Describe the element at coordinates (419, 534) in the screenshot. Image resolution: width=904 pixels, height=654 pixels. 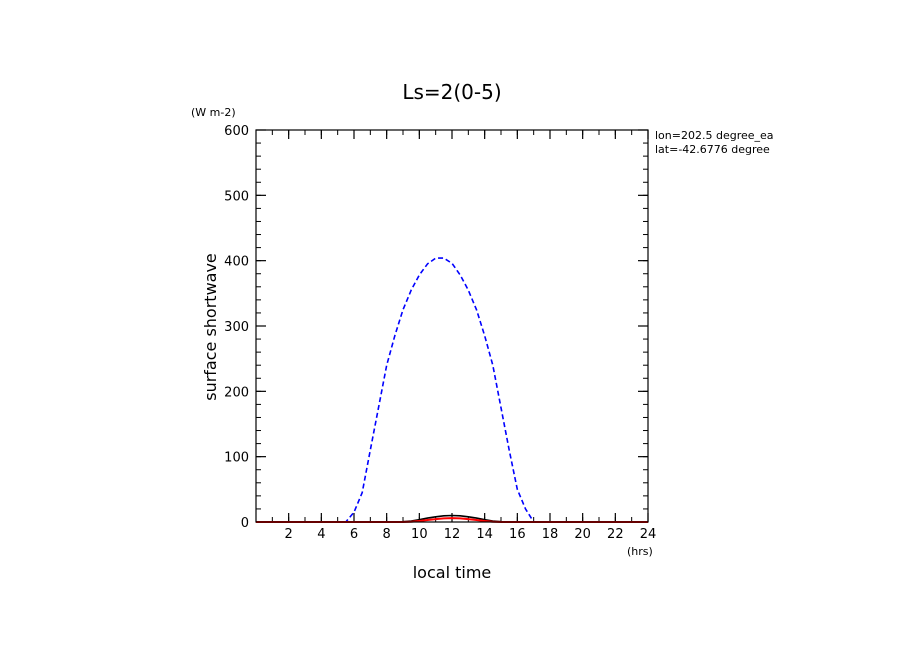
I see `x-tick-label: 10` at that location.